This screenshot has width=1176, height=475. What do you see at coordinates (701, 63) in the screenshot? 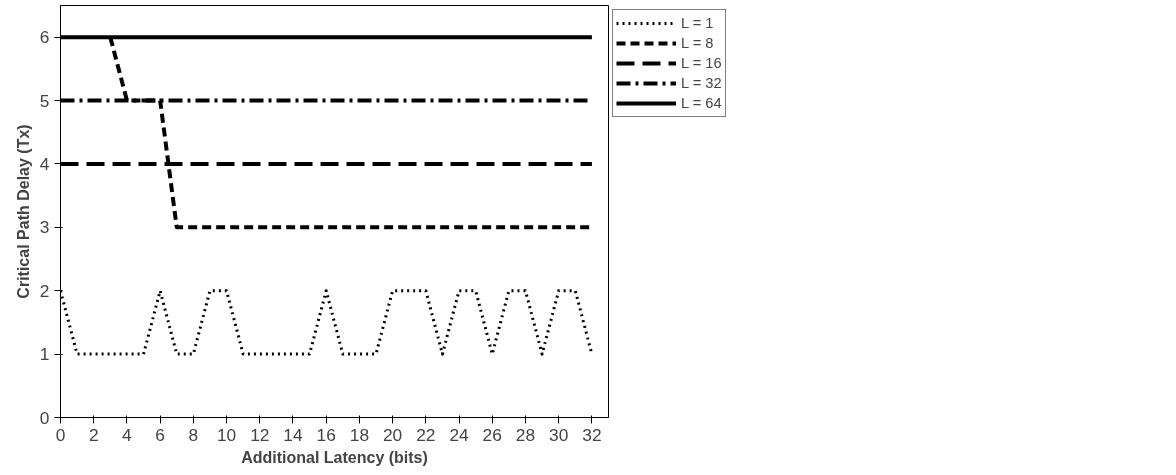
I see `legend-label: L = 16` at bounding box center [701, 63].